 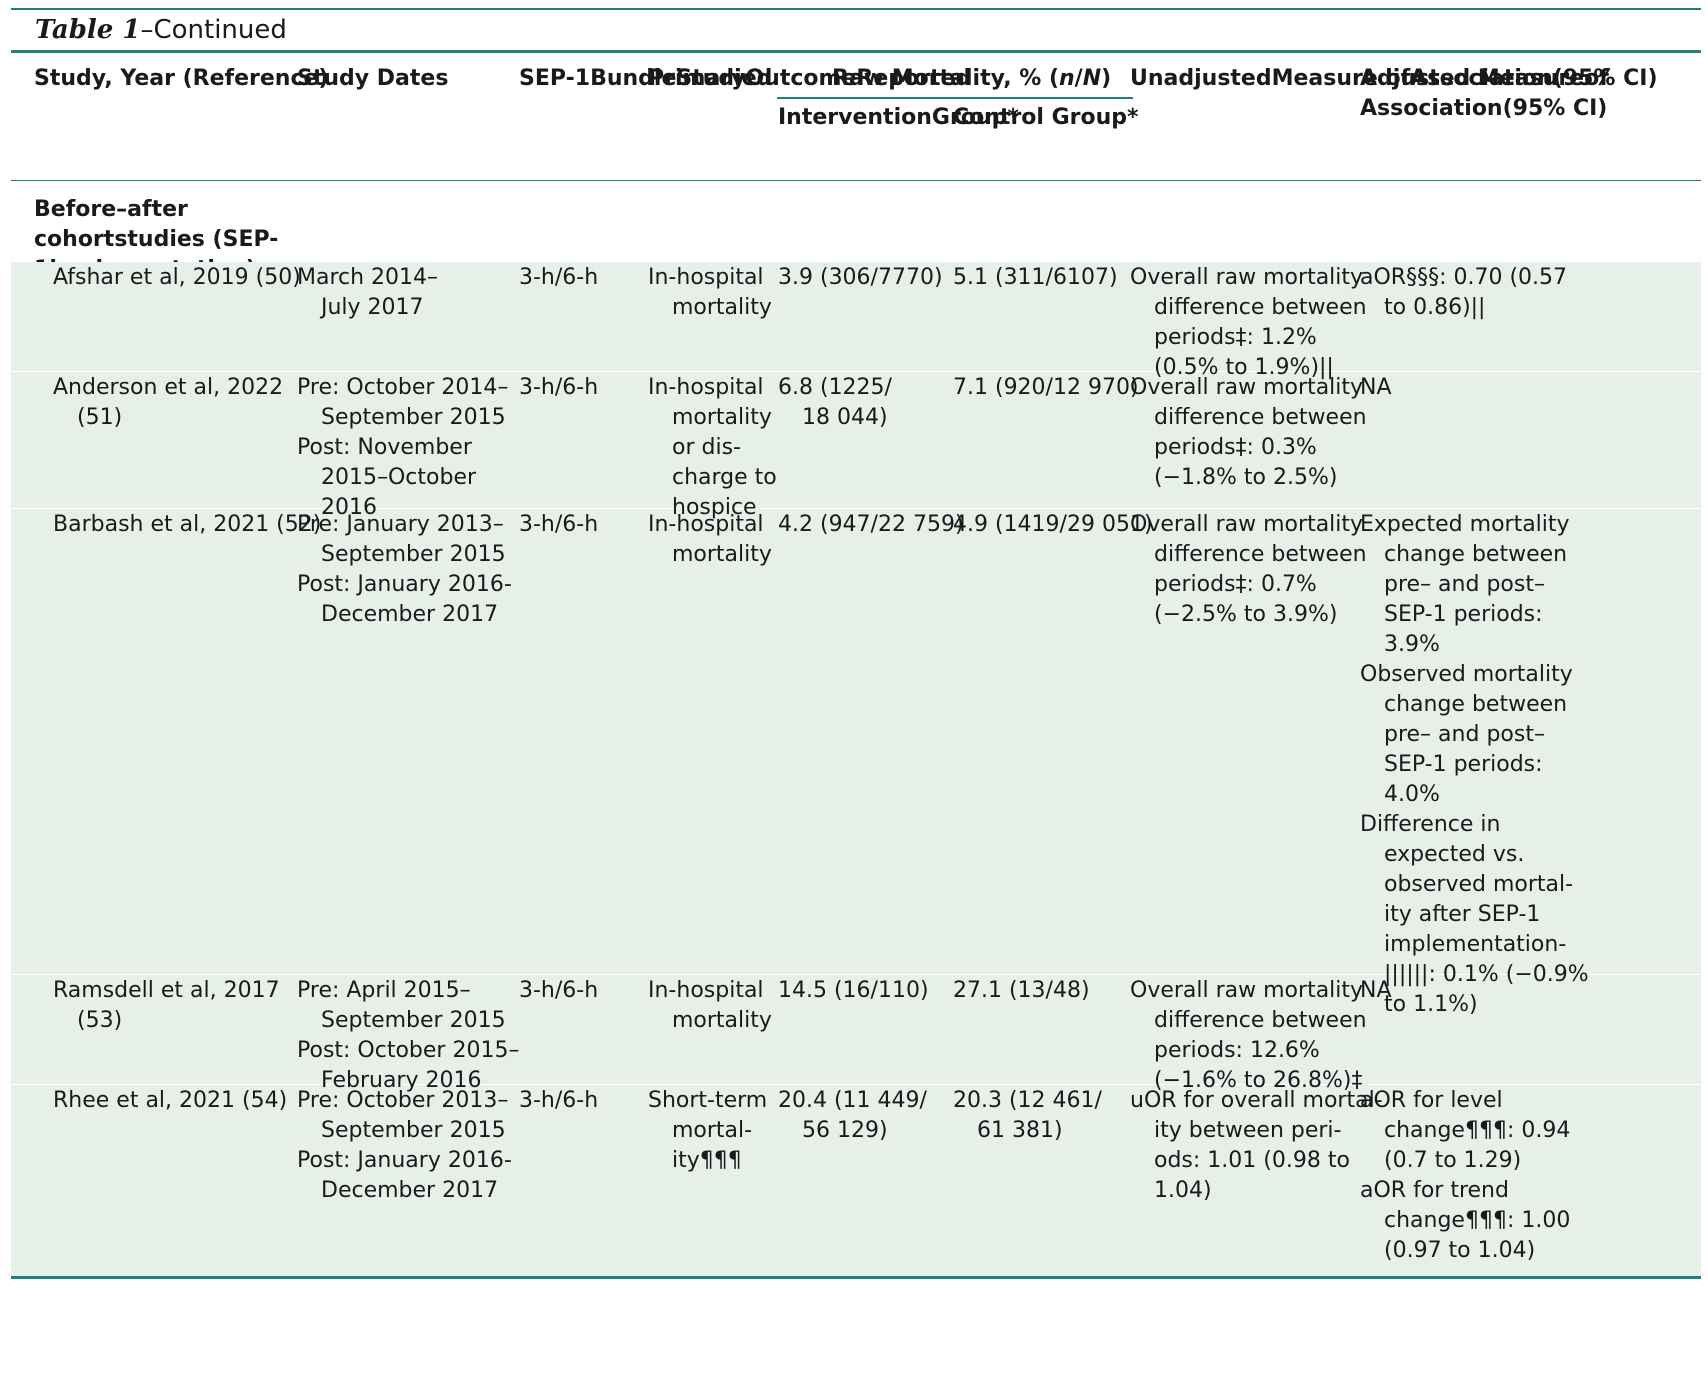 I want to click on cell-control-line: 27.1 (13/48), so click(x=1021, y=990).